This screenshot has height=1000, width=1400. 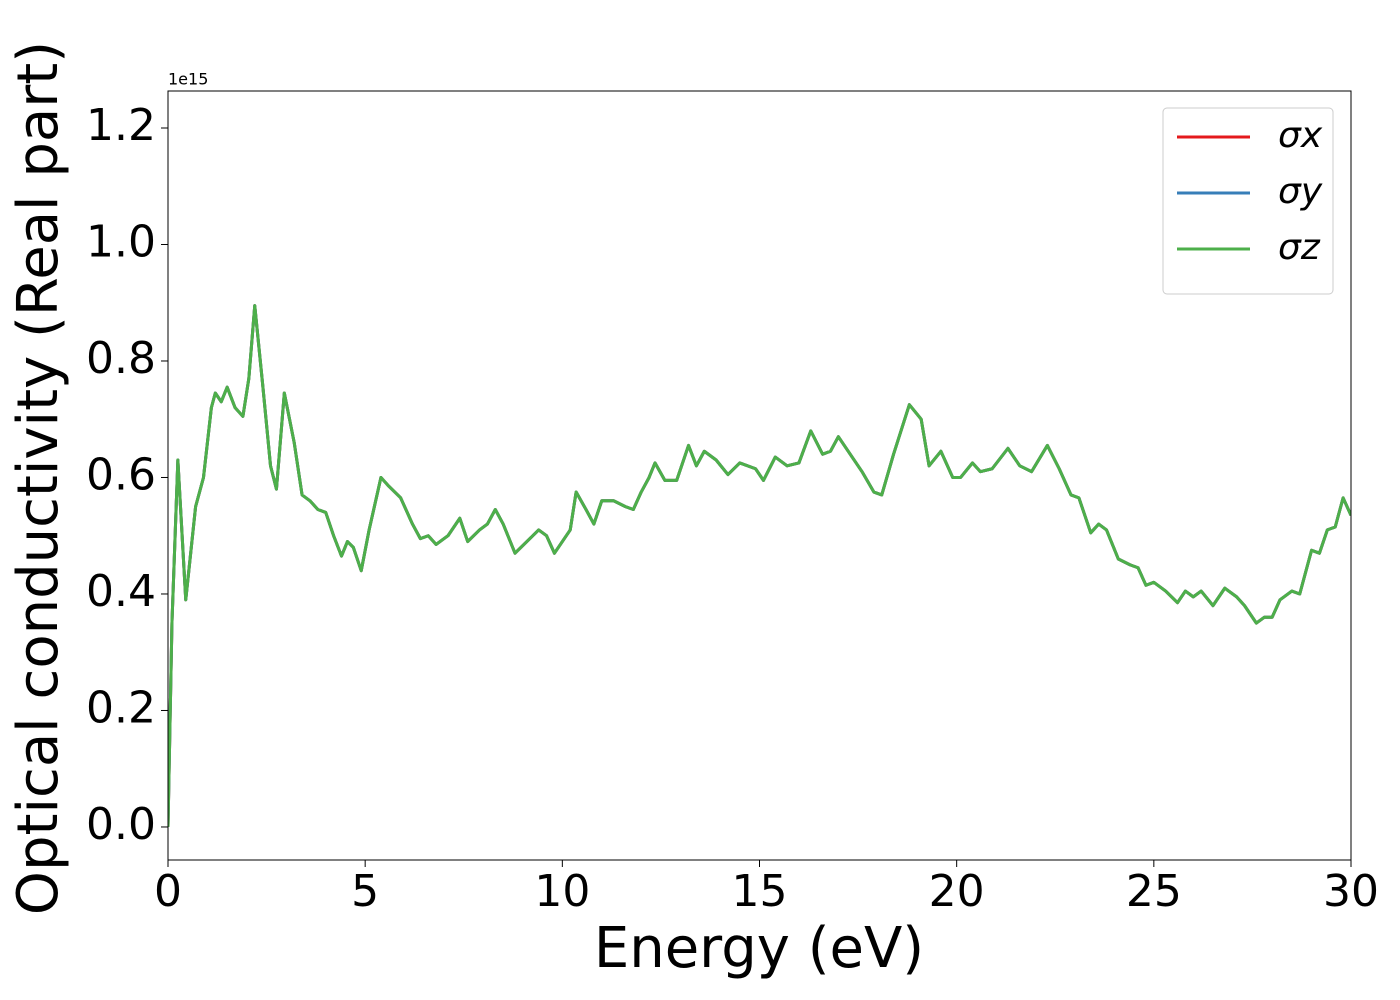 I want to click on y-tick-label: 1.0, so click(x=121, y=241).